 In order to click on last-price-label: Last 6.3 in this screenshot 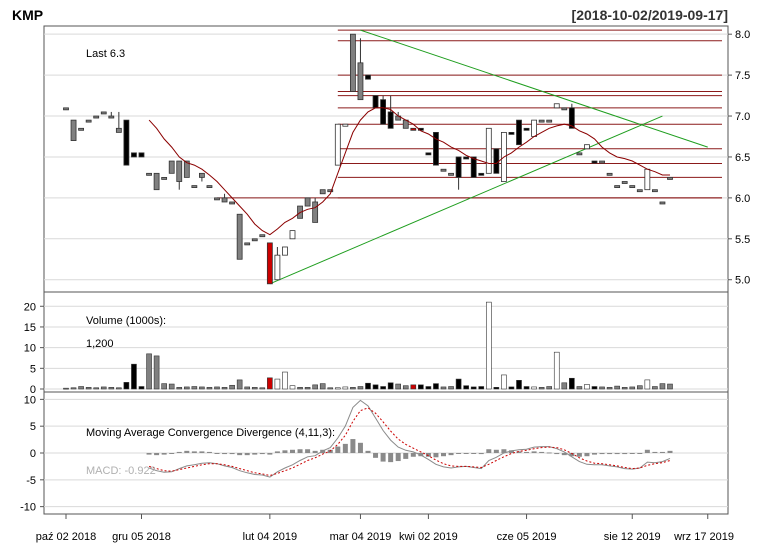, I will do `click(105, 54)`.